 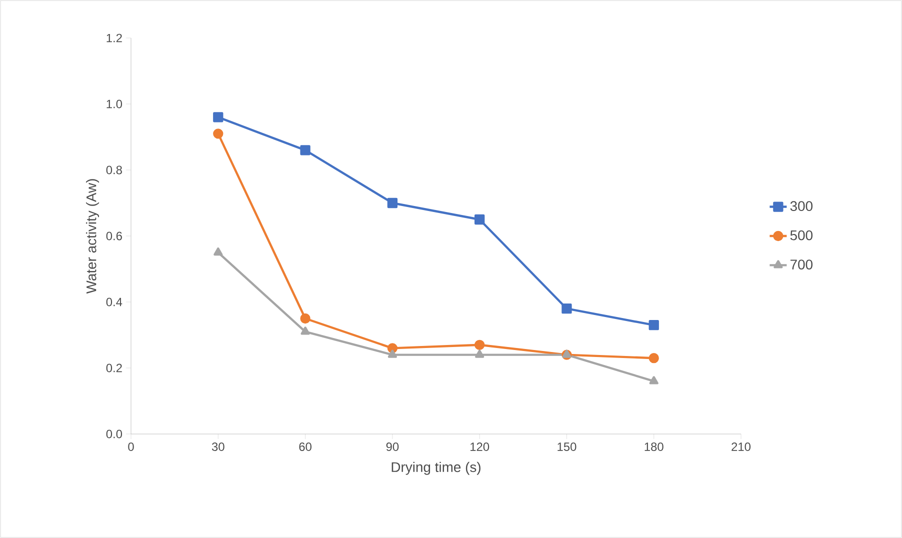 I want to click on y-tick-label: 0.4, so click(x=114, y=302).